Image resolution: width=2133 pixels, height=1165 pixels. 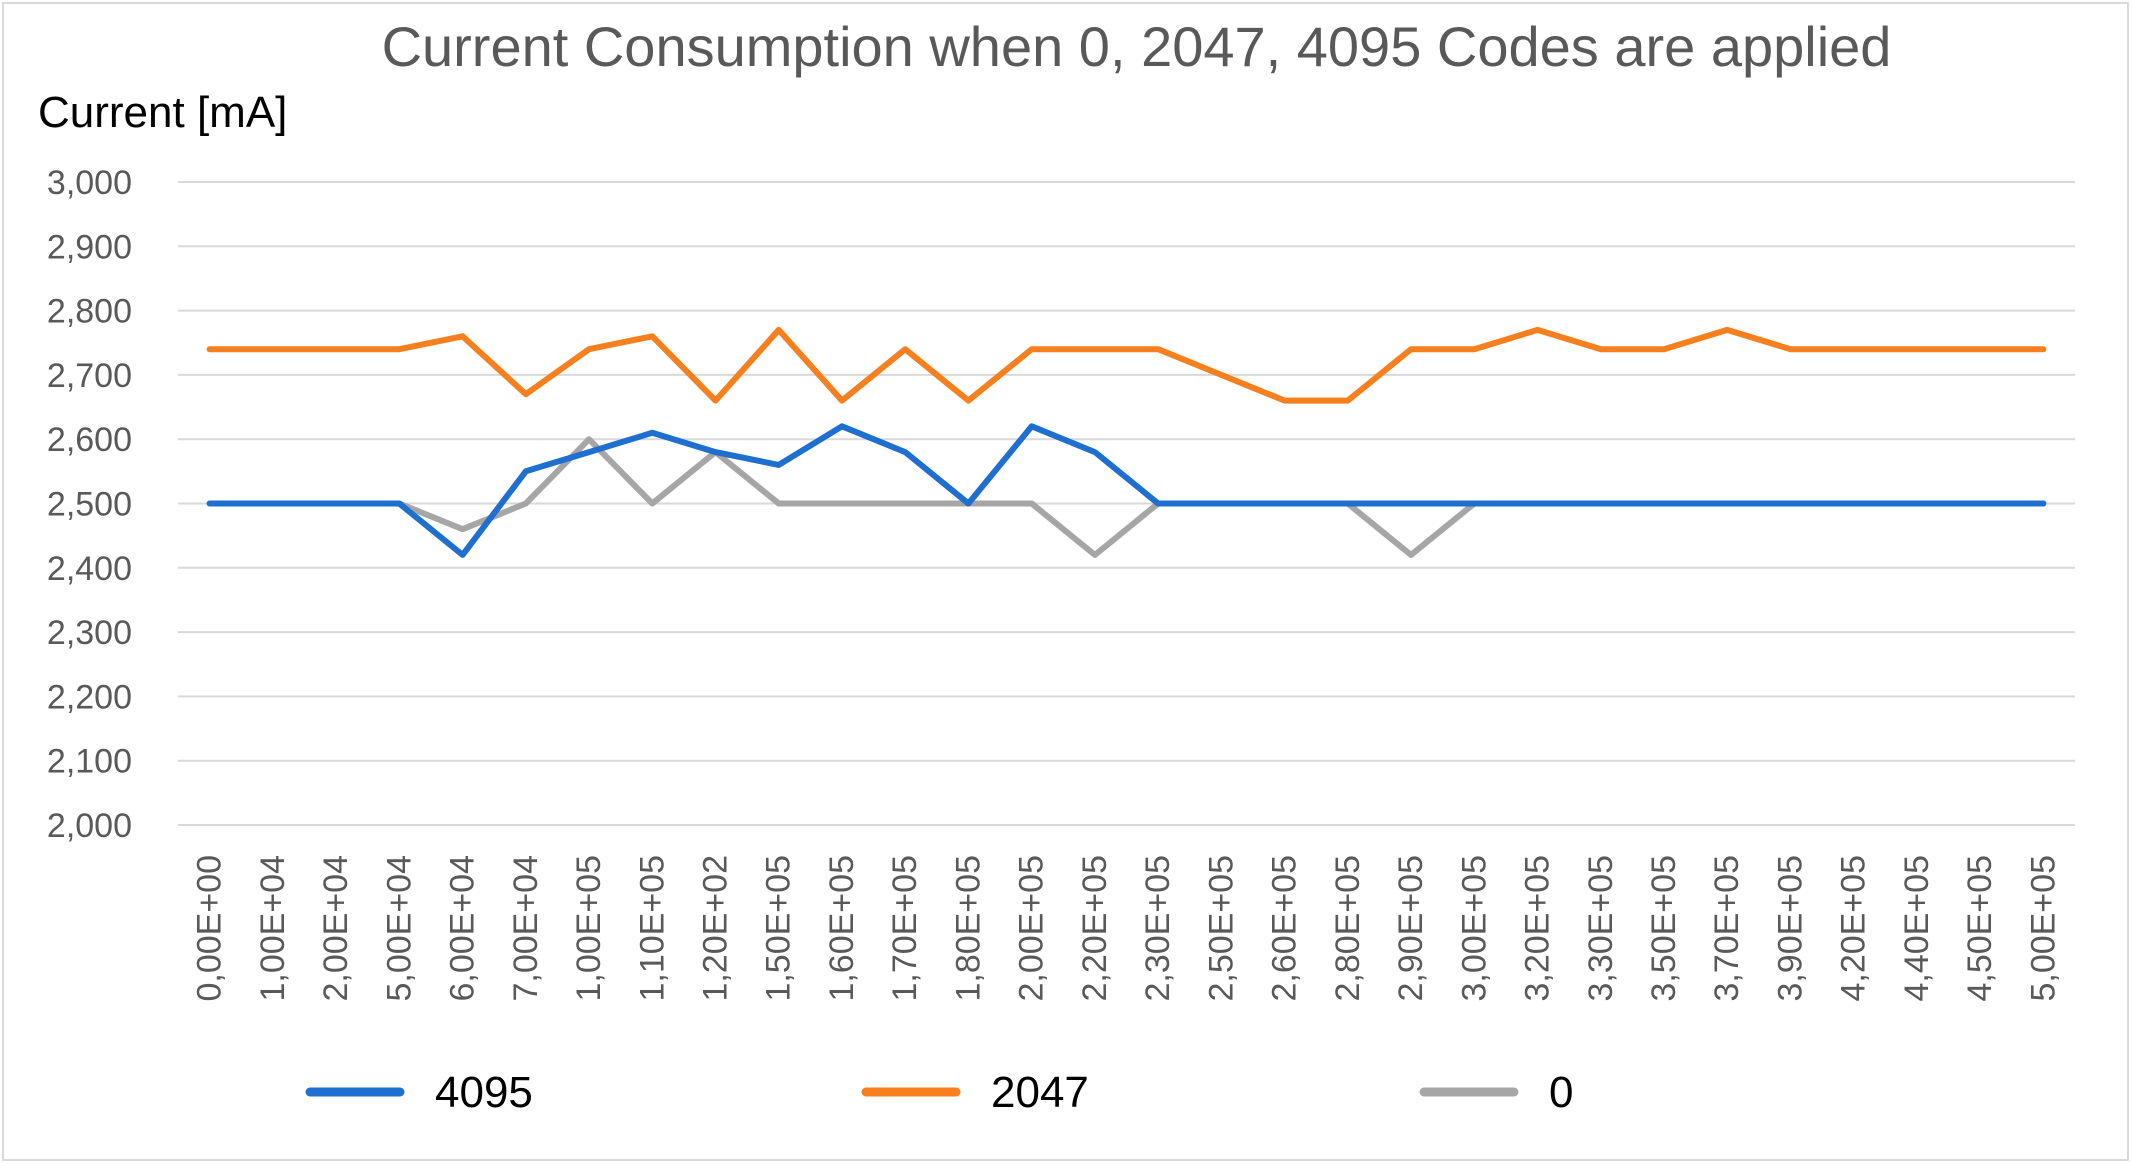 I want to click on x-tick-label: 4,50E+05, so click(x=1980, y=928).